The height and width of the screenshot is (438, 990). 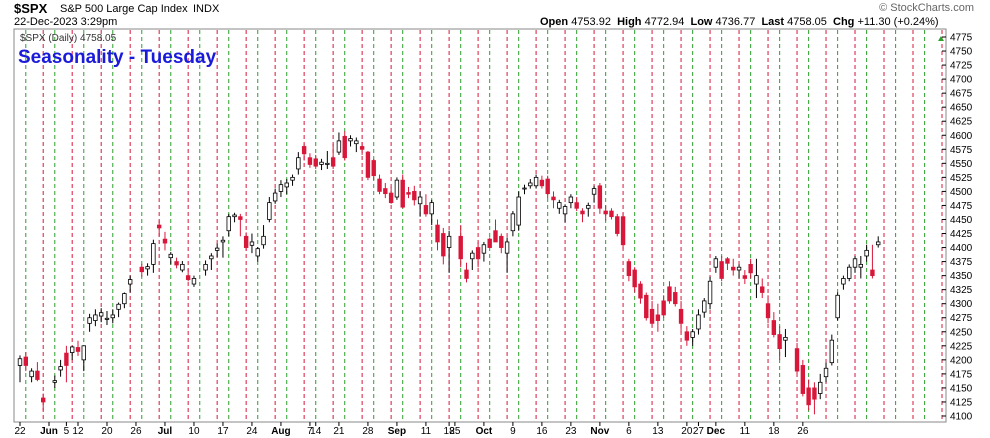 I want to click on y-tick-label: 4325, so click(x=961, y=290).